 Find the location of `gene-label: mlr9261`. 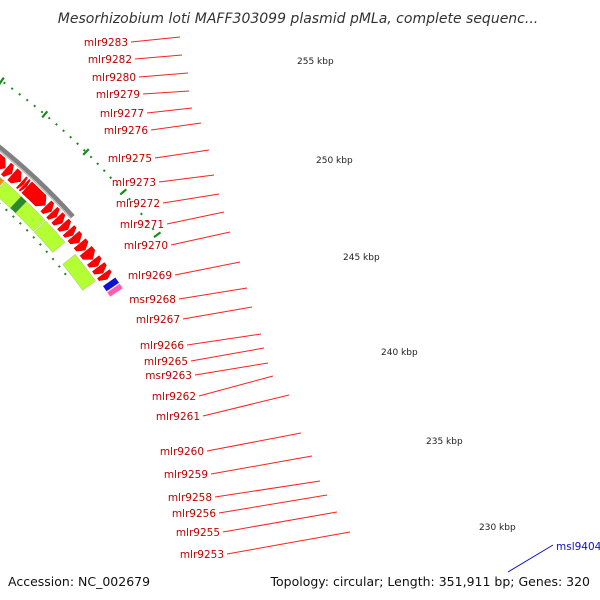

gene-label: mlr9261 is located at coordinates (178, 417).